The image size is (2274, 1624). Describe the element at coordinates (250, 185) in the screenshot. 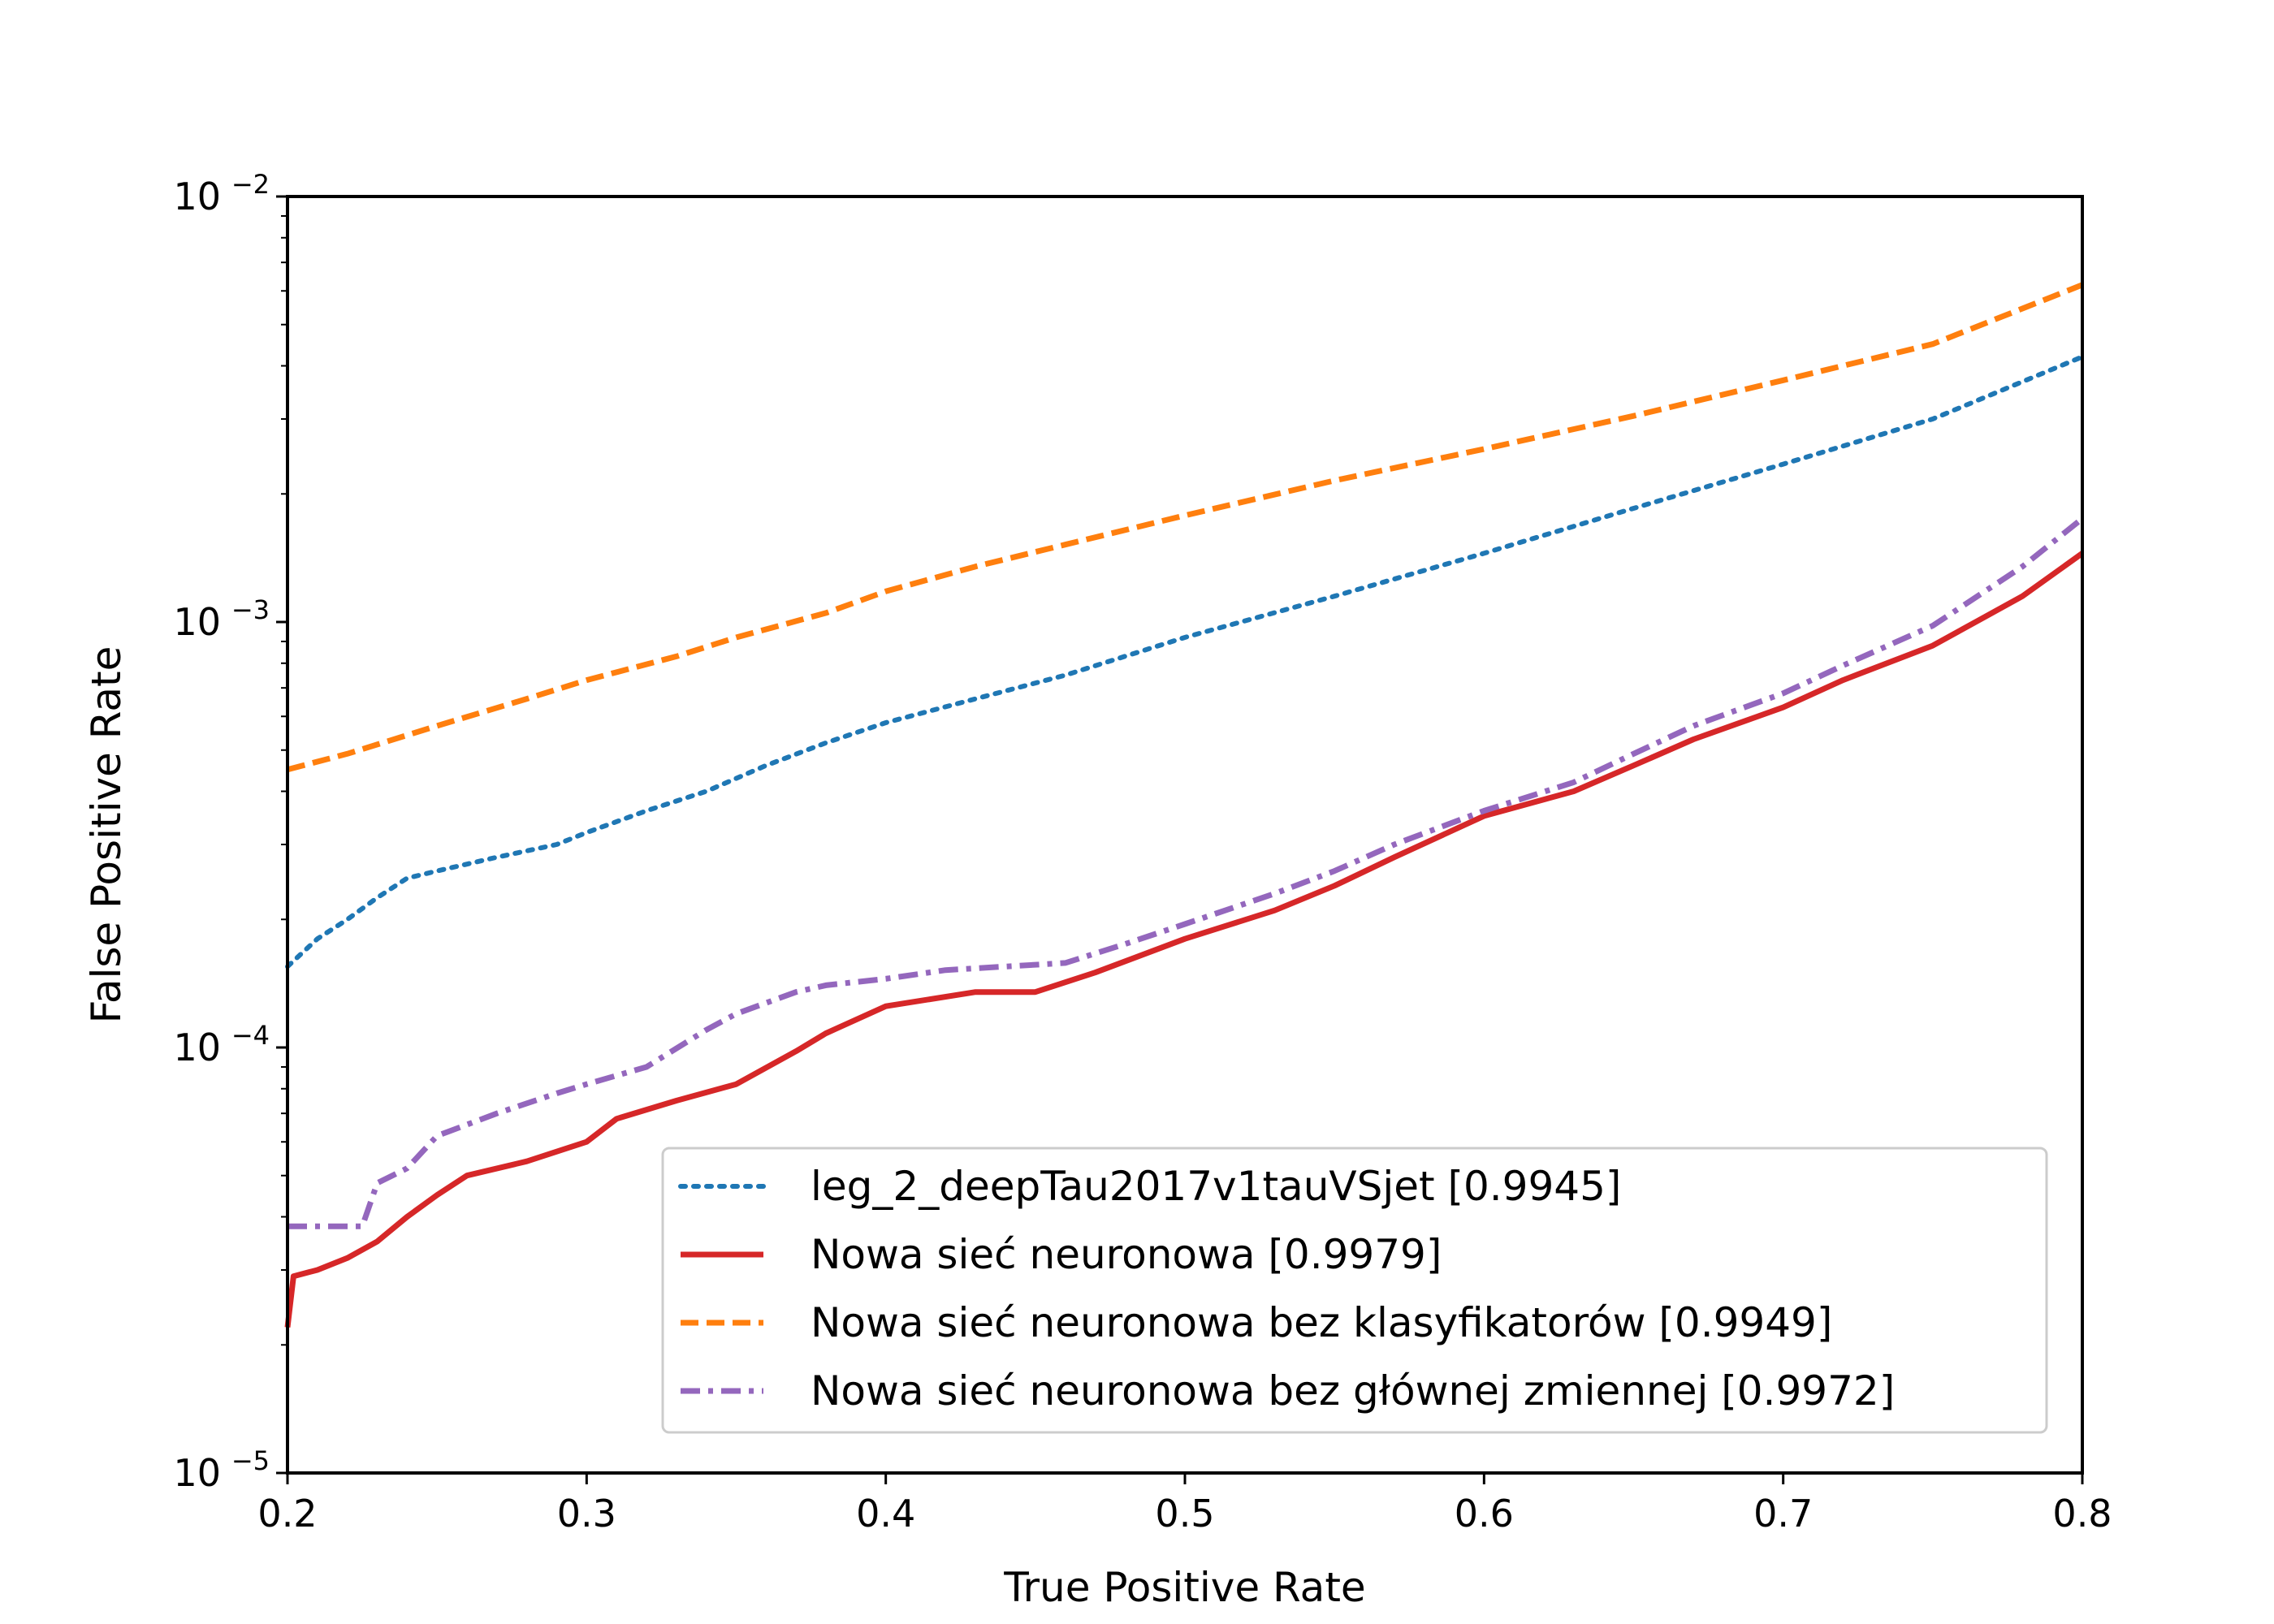

I see `y-tick-exponent: −2` at that location.